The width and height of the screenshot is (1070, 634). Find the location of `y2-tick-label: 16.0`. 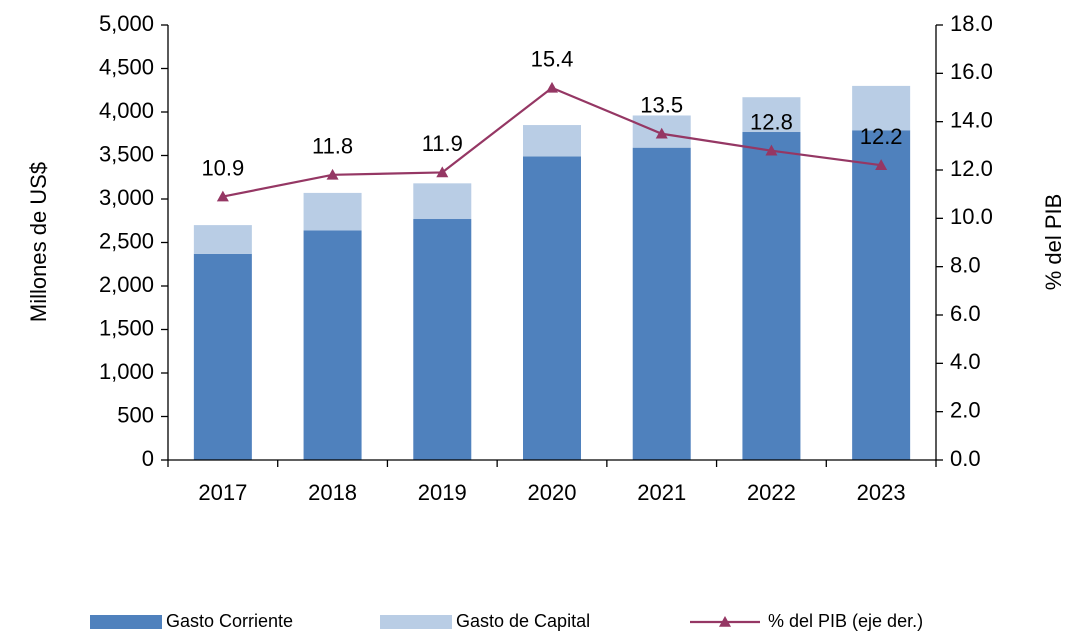

y2-tick-label: 16.0 is located at coordinates (971, 71).